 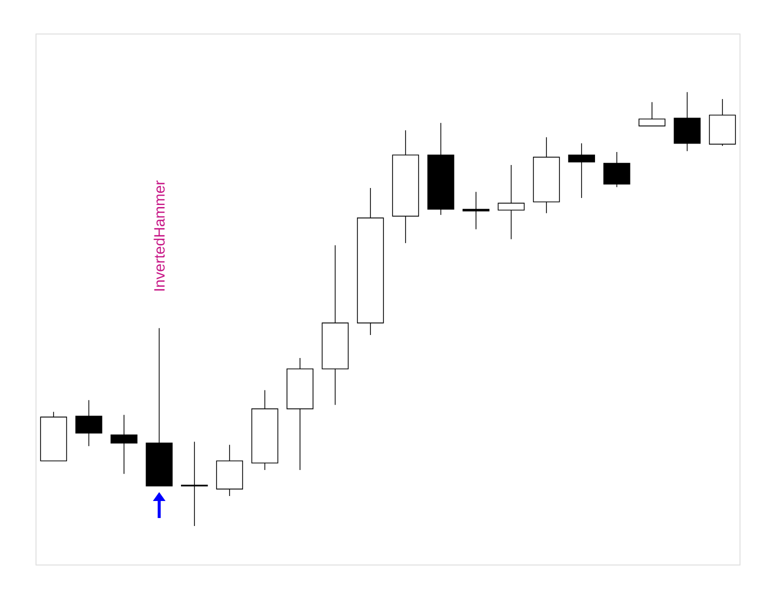 I want to click on annotation: InvertedHammer, so click(x=159, y=235).